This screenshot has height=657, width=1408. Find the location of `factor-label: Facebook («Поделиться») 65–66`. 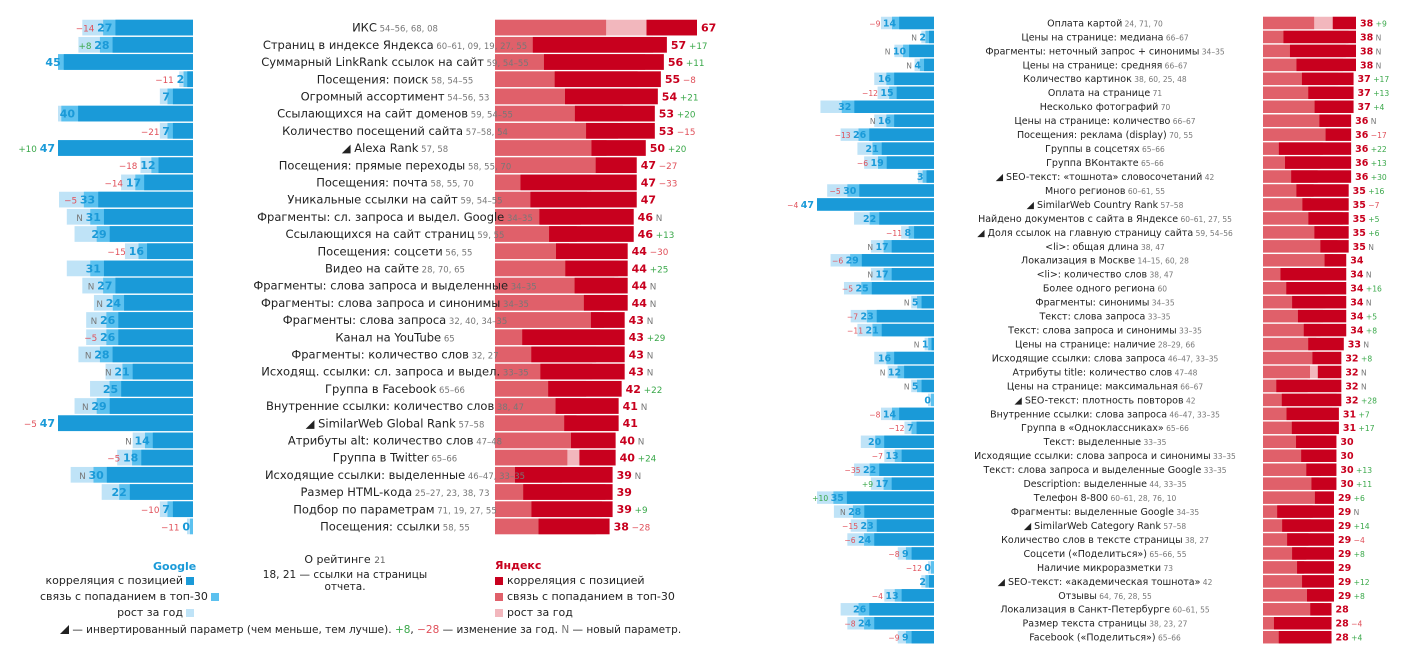

factor-label: Facebook («Поделиться») 65–66 is located at coordinates (1105, 638).